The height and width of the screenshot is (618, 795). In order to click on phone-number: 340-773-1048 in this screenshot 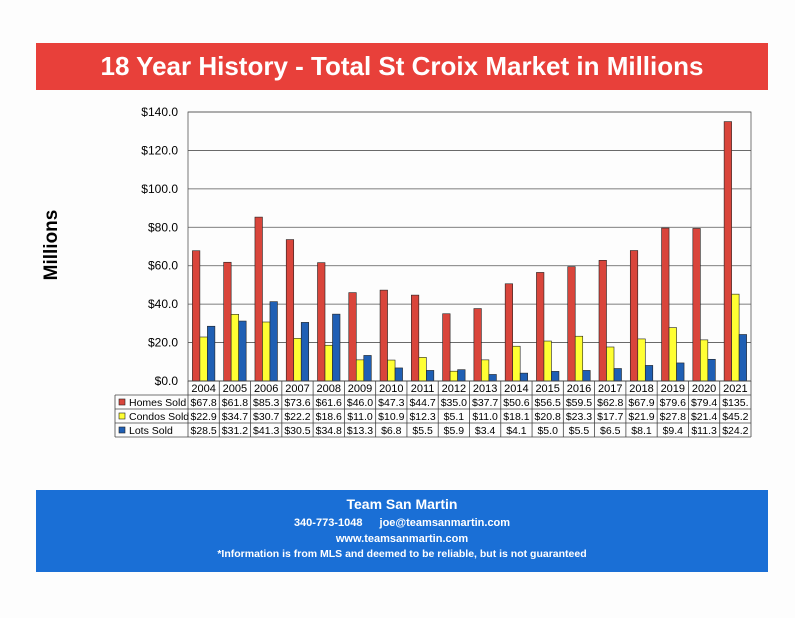, I will do `click(328, 523)`.